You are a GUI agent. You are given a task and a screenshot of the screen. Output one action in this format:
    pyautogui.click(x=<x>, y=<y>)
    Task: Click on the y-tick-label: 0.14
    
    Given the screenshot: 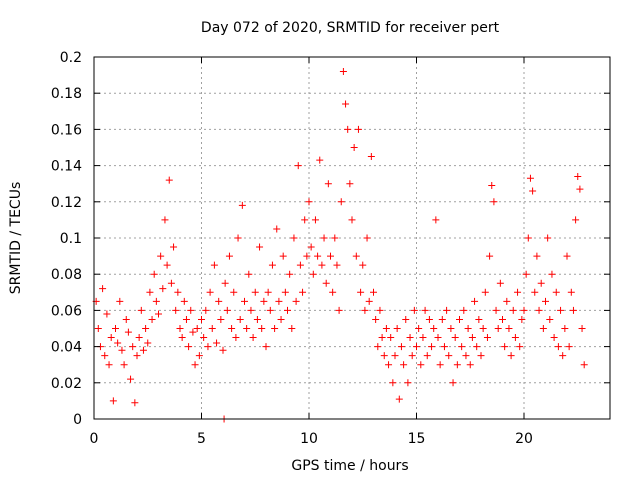 What is the action you would take?
    pyautogui.click(x=66, y=167)
    